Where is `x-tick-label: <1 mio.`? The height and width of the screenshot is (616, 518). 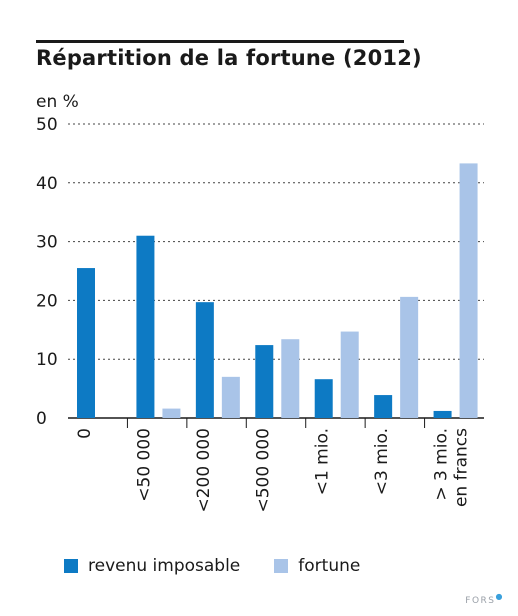
x-tick-label: <1 mio. is located at coordinates (323, 461).